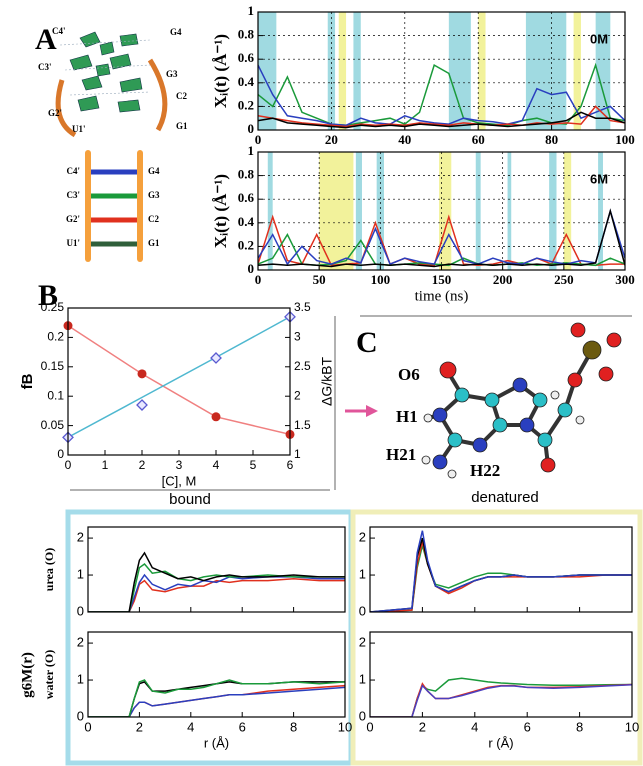 The width and height of the screenshot is (643, 766). What do you see at coordinates (111, 84) in the screenshot?
I see `hairpin-drawing` at bounding box center [111, 84].